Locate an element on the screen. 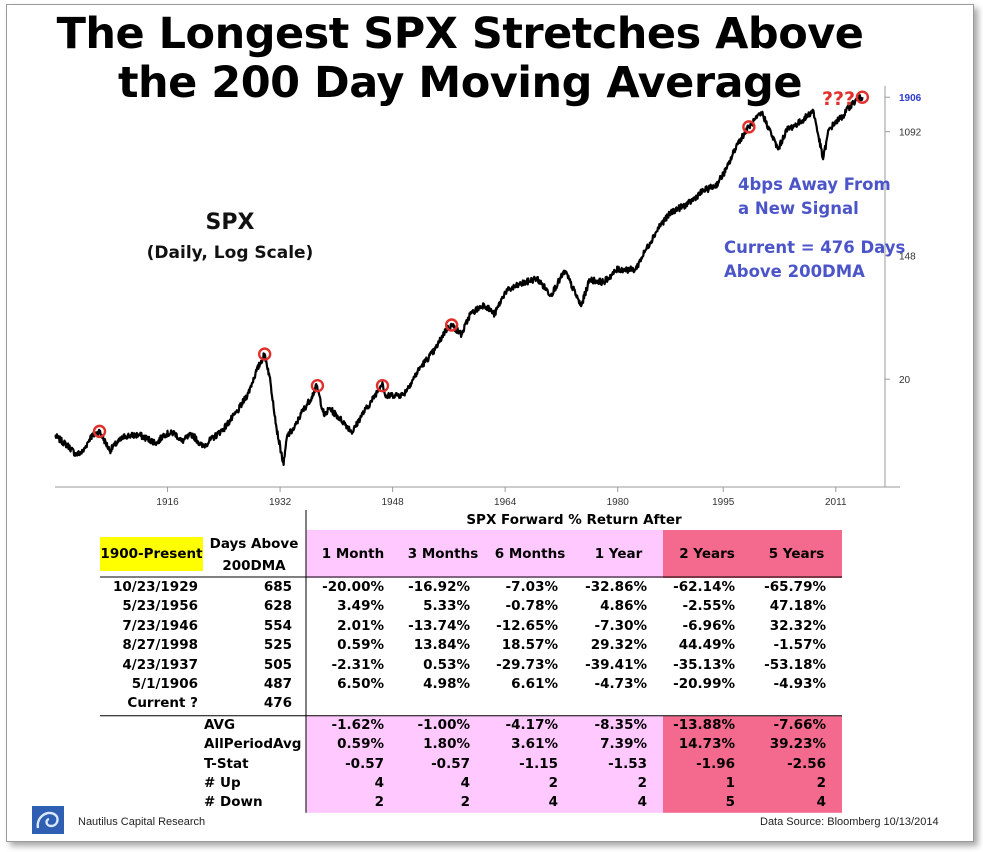  row-value: -35.13% is located at coordinates (704, 664).